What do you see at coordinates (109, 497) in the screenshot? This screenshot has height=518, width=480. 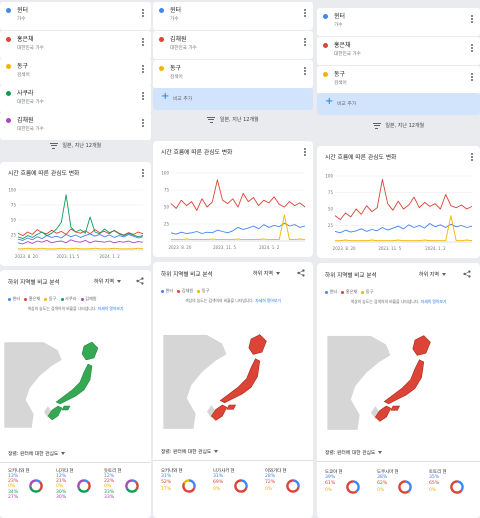 I see `region-percent: 33%` at bounding box center [109, 497].